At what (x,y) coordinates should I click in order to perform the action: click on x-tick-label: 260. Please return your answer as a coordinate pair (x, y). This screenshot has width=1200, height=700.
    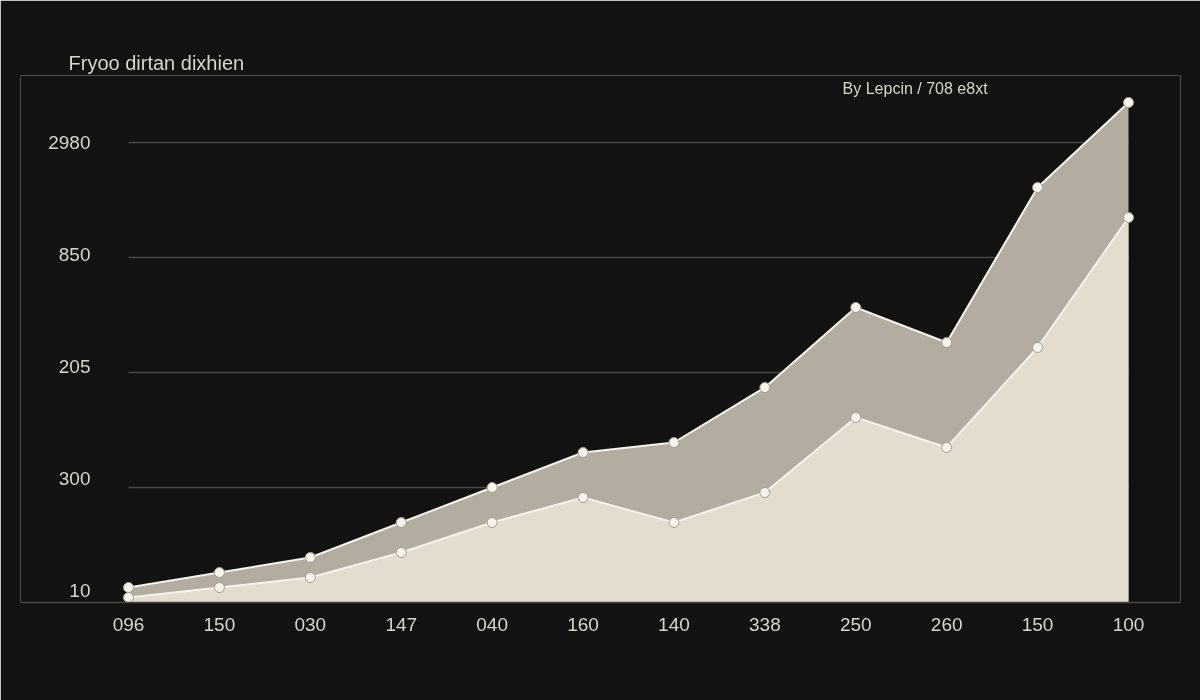
    Looking at the image, I should click on (946, 624).